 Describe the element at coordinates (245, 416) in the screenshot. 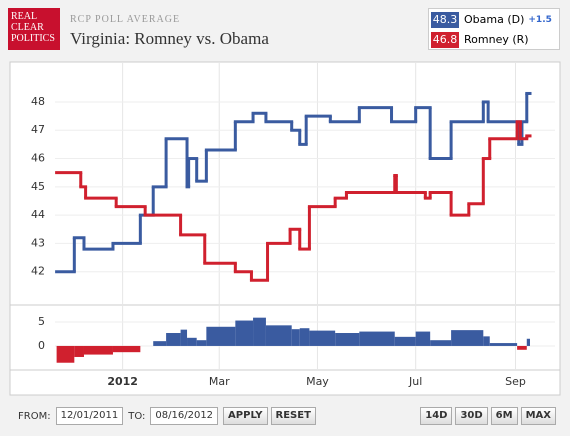

I see `apply-button: APPLY` at that location.